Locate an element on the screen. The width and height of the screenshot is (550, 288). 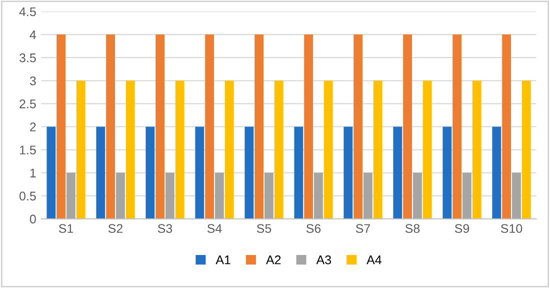
x-tick-label: S4 is located at coordinates (214, 228).